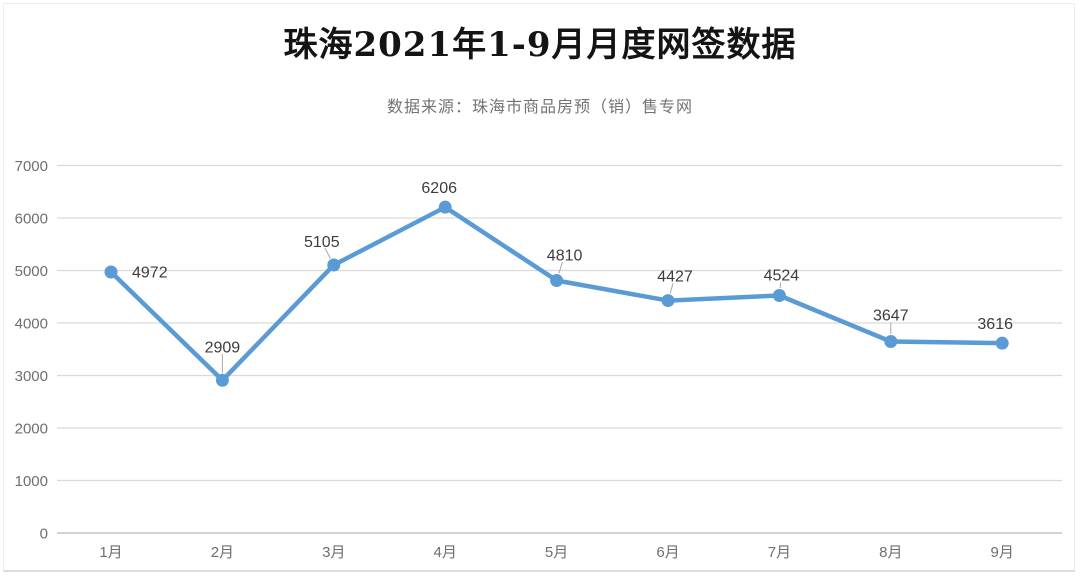  Describe the element at coordinates (995, 324) in the screenshot. I see `data-point-label: 3616` at that location.